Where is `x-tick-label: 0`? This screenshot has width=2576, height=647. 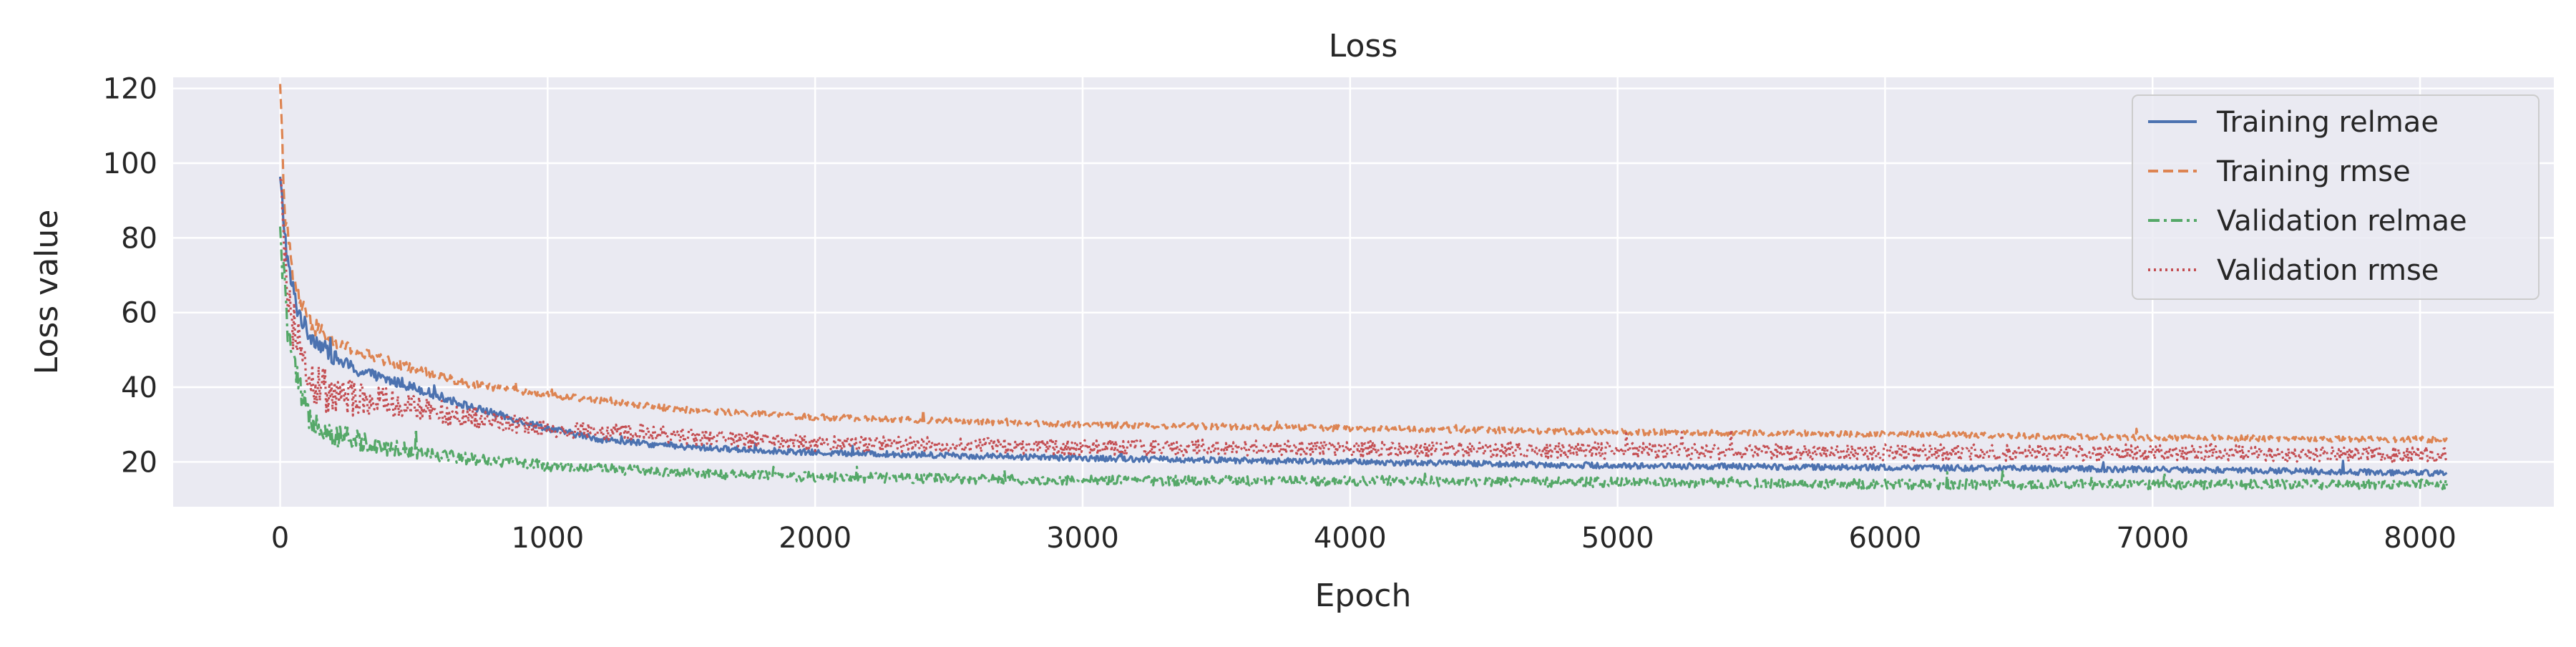 x-tick-label: 0 is located at coordinates (280, 538).